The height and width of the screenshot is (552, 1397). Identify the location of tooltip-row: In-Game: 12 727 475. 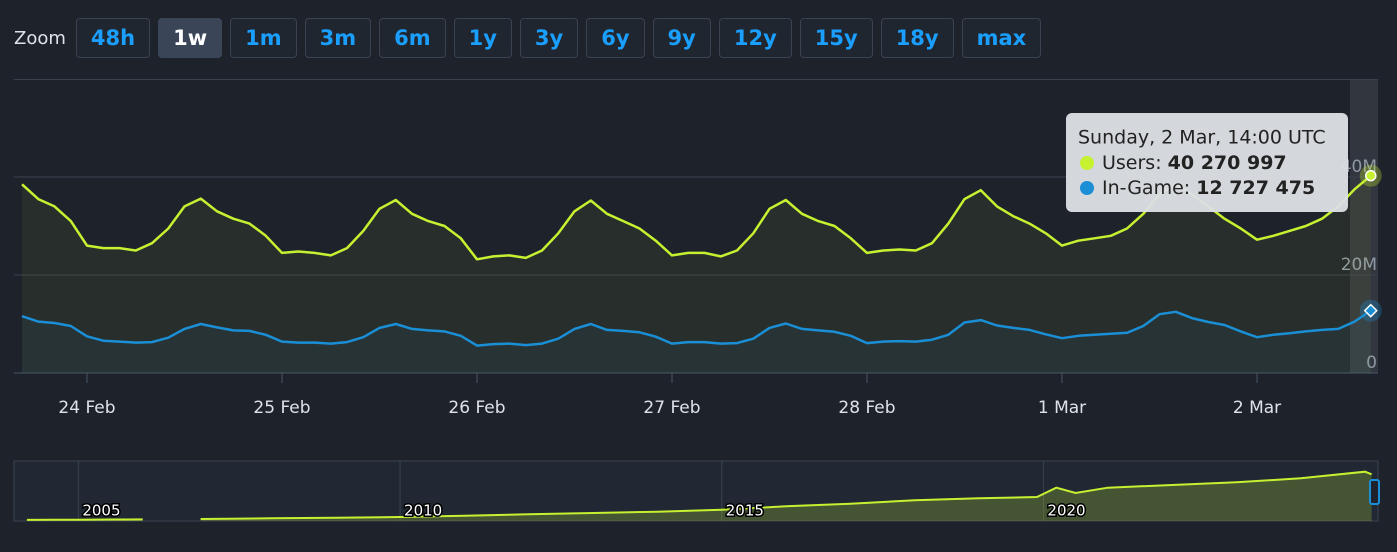
(1208, 188).